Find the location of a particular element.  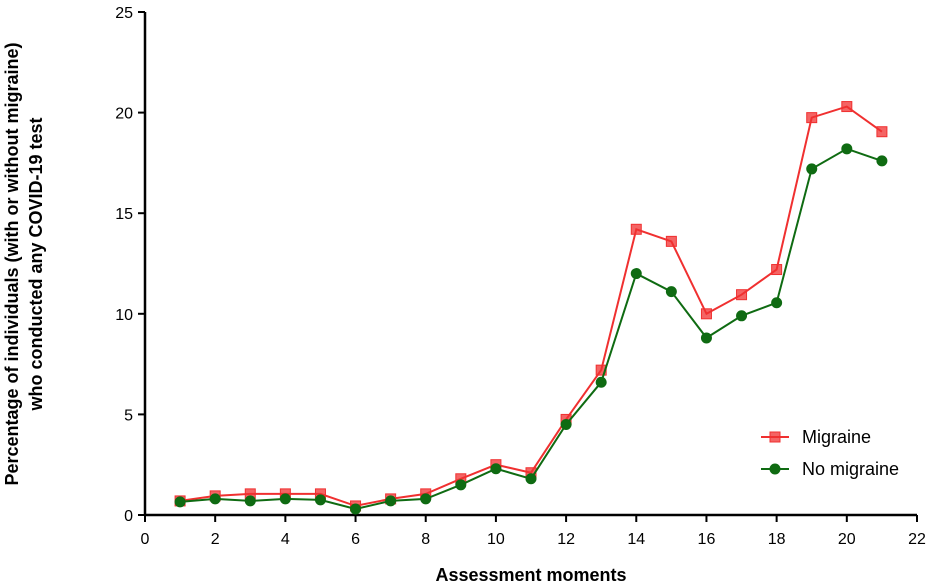

x-tick-label: 10 is located at coordinates (496, 539).